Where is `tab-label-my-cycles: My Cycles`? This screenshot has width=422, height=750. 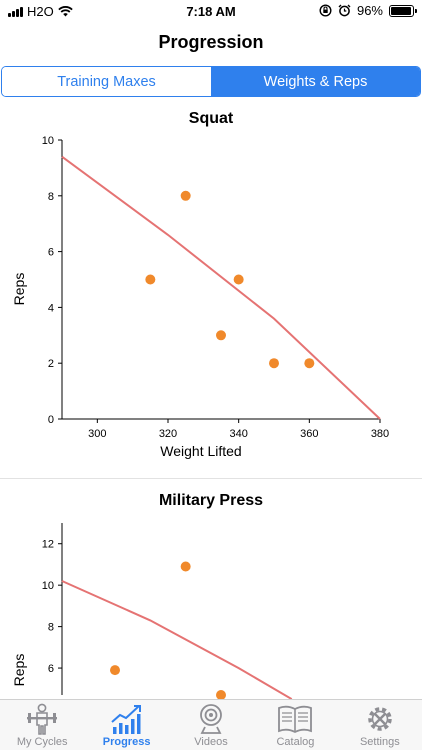 tab-label-my-cycles: My Cycles is located at coordinates (42, 742).